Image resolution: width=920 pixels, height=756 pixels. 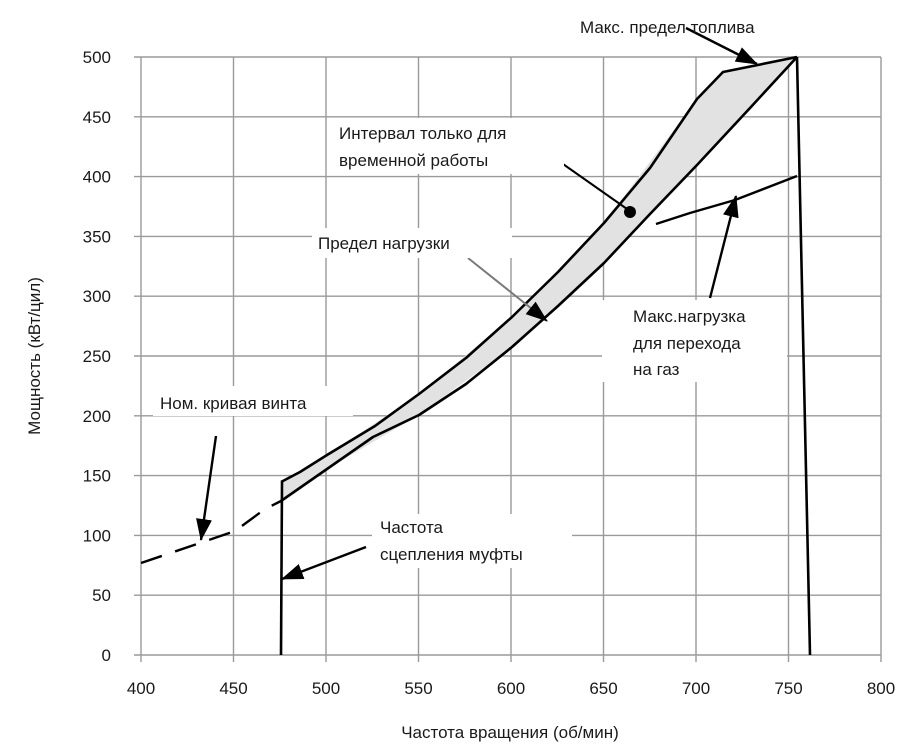 What do you see at coordinates (656, 369) in the screenshot?
I see `gas-load-label-line3: на газ` at bounding box center [656, 369].